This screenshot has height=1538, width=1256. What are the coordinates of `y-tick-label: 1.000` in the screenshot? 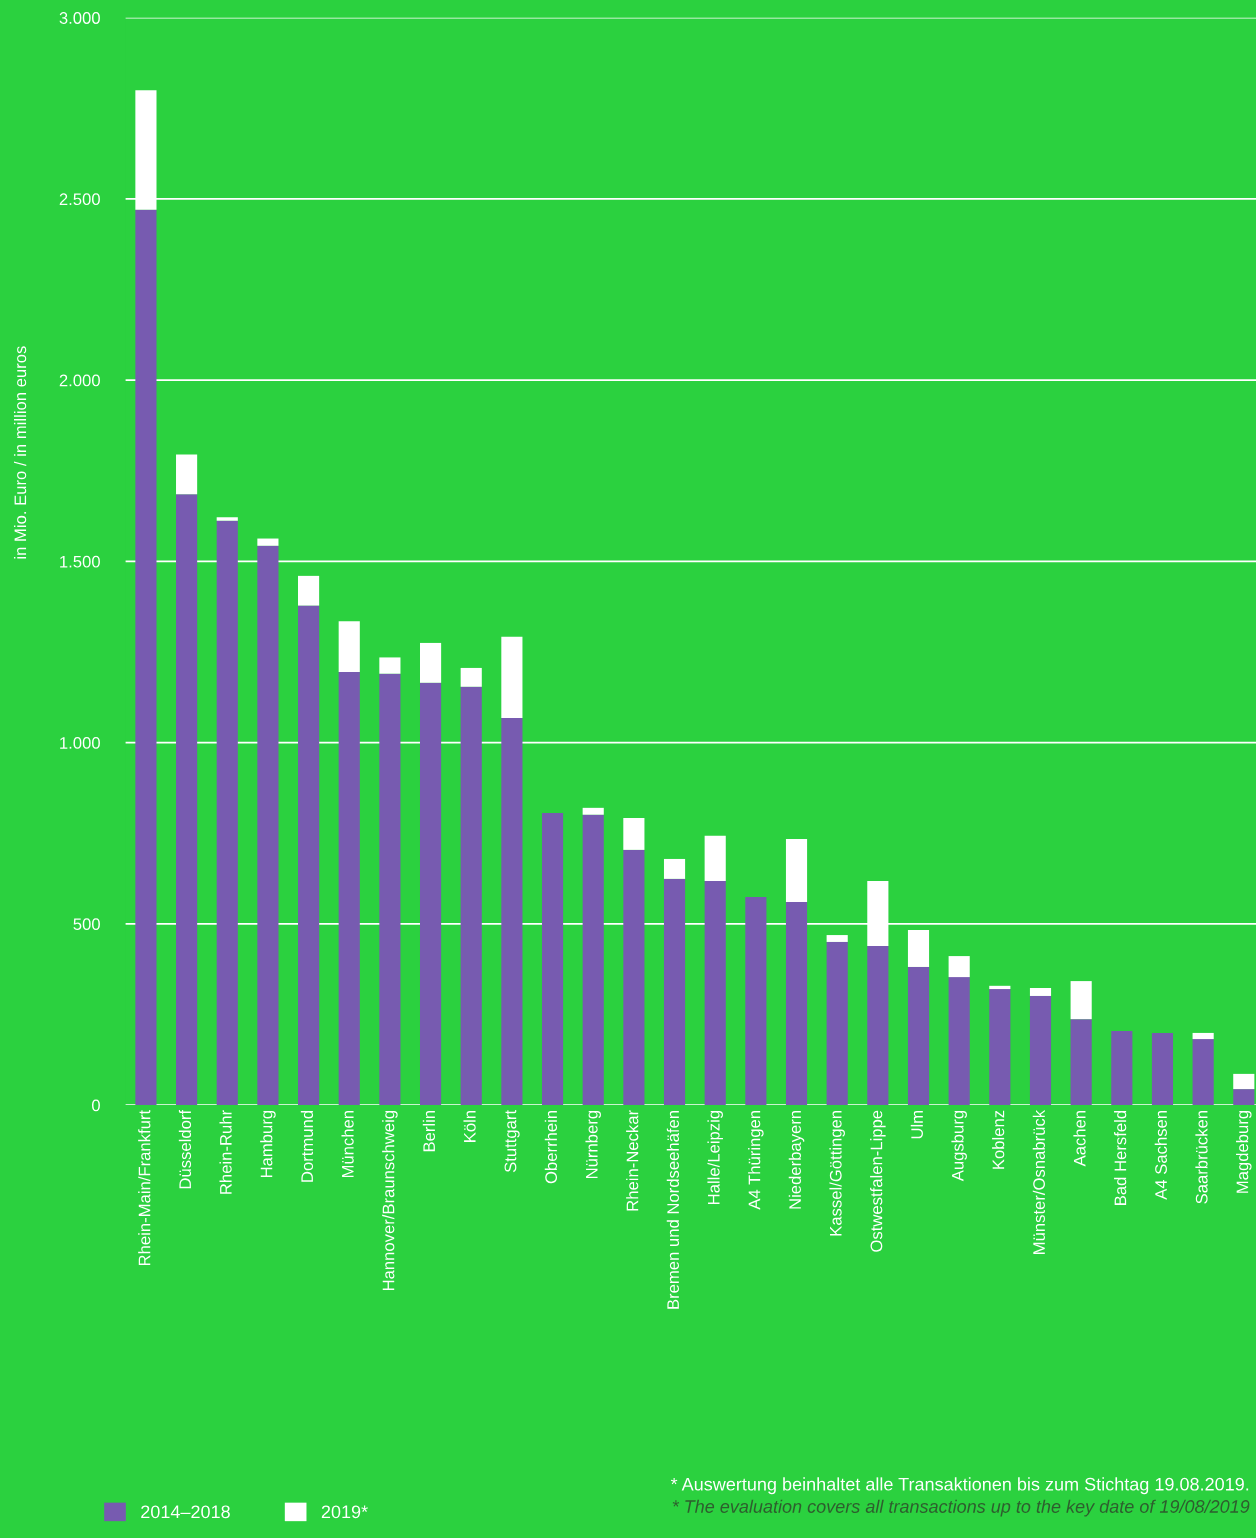 It's located at (80, 743).